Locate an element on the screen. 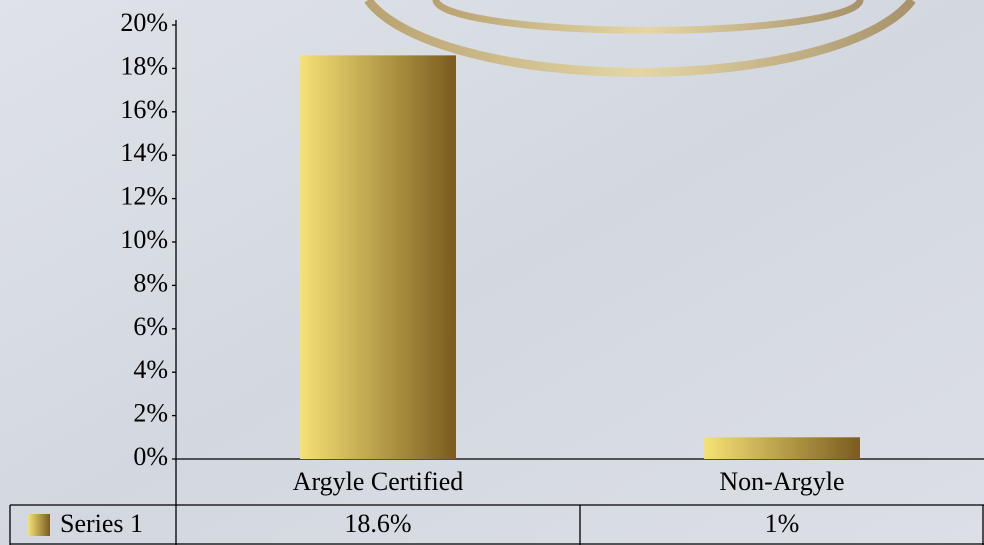 The image size is (984, 545). y-tick-label: 4% is located at coordinates (150, 369).